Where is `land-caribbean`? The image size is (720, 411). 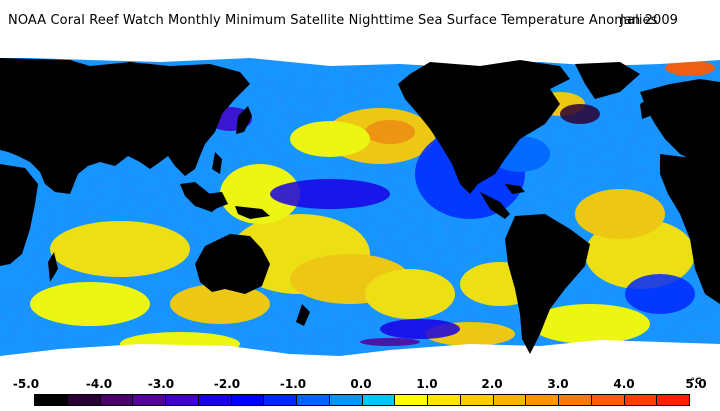
land-caribbean is located at coordinates (515, 189).